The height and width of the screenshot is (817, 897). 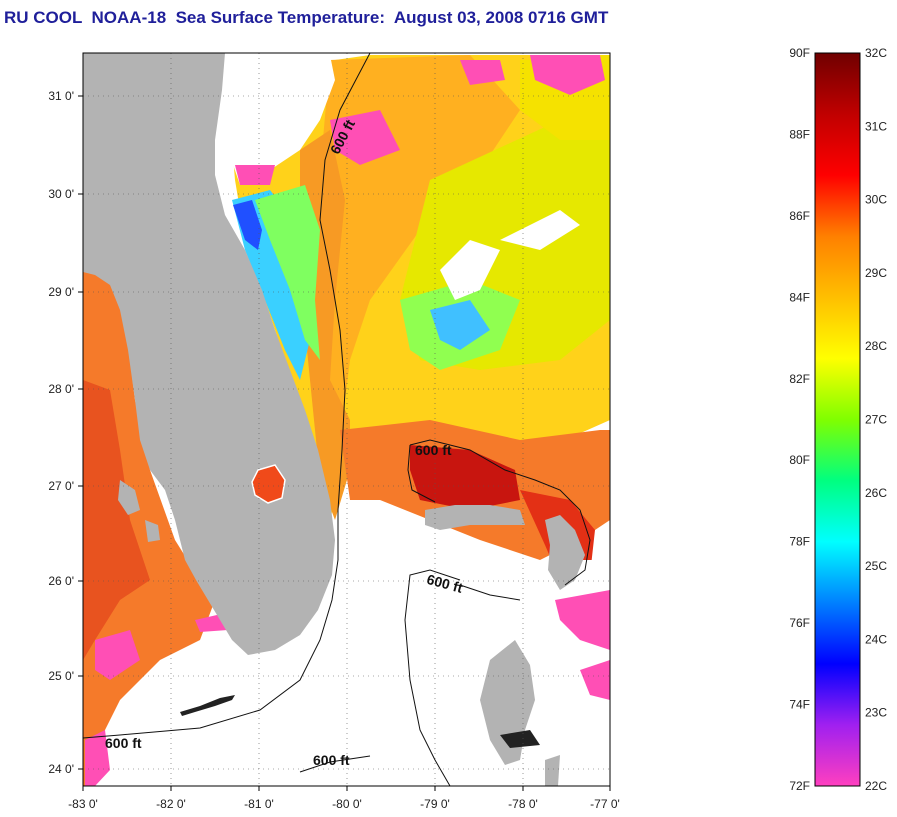 I want to click on colorbar-c-label: 22C, so click(x=876, y=786).